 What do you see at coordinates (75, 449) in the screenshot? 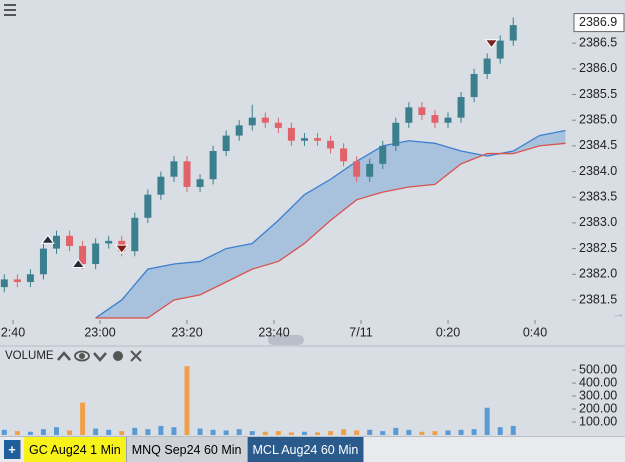
I see `tab: GC Aug24 1 Min` at bounding box center [75, 449].